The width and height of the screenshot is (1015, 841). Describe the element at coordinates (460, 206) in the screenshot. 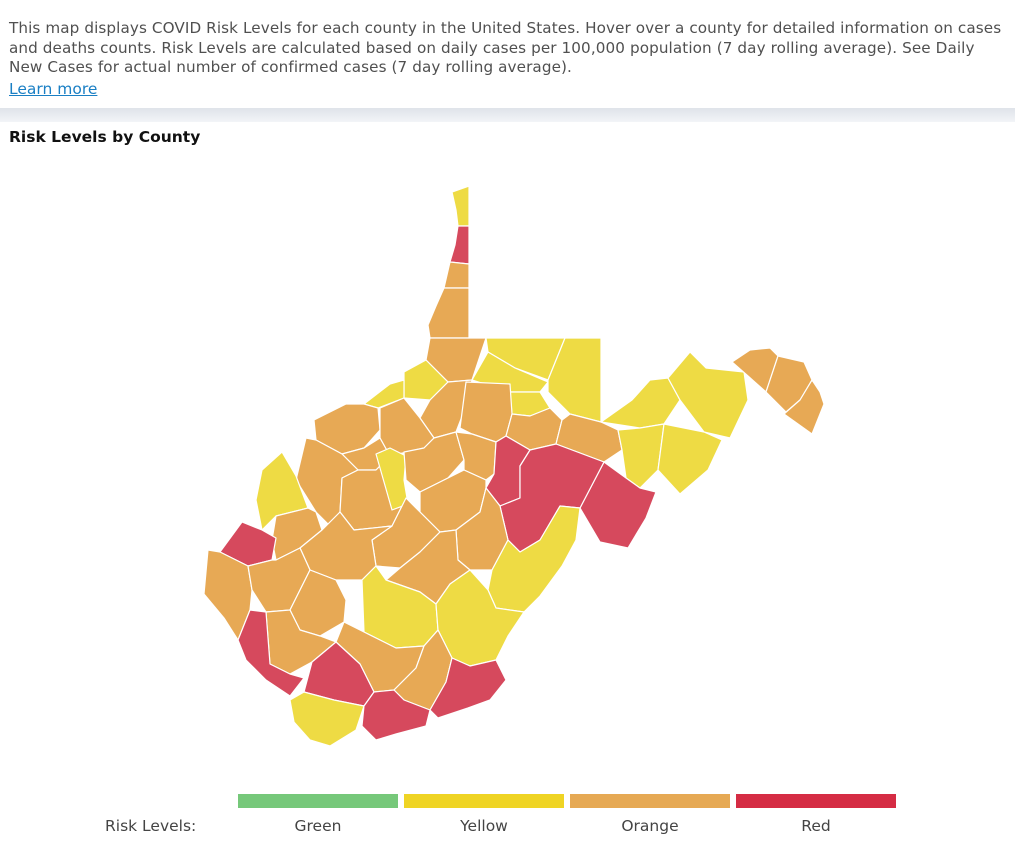

I see `county-hancock` at that location.